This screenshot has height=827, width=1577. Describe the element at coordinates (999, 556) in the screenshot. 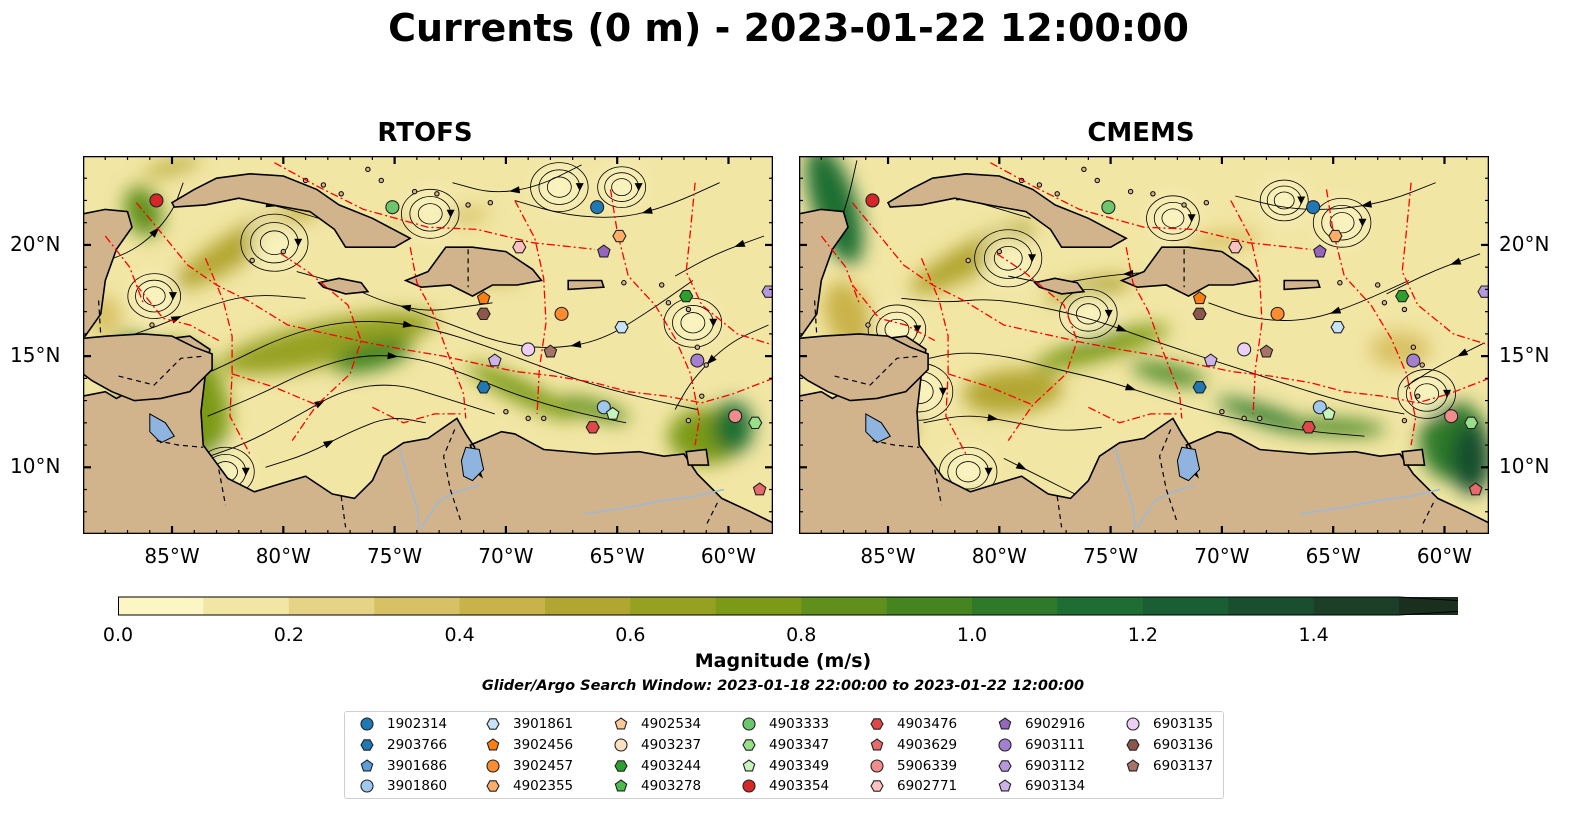

I see `x-tick-label: 80°W` at that location.